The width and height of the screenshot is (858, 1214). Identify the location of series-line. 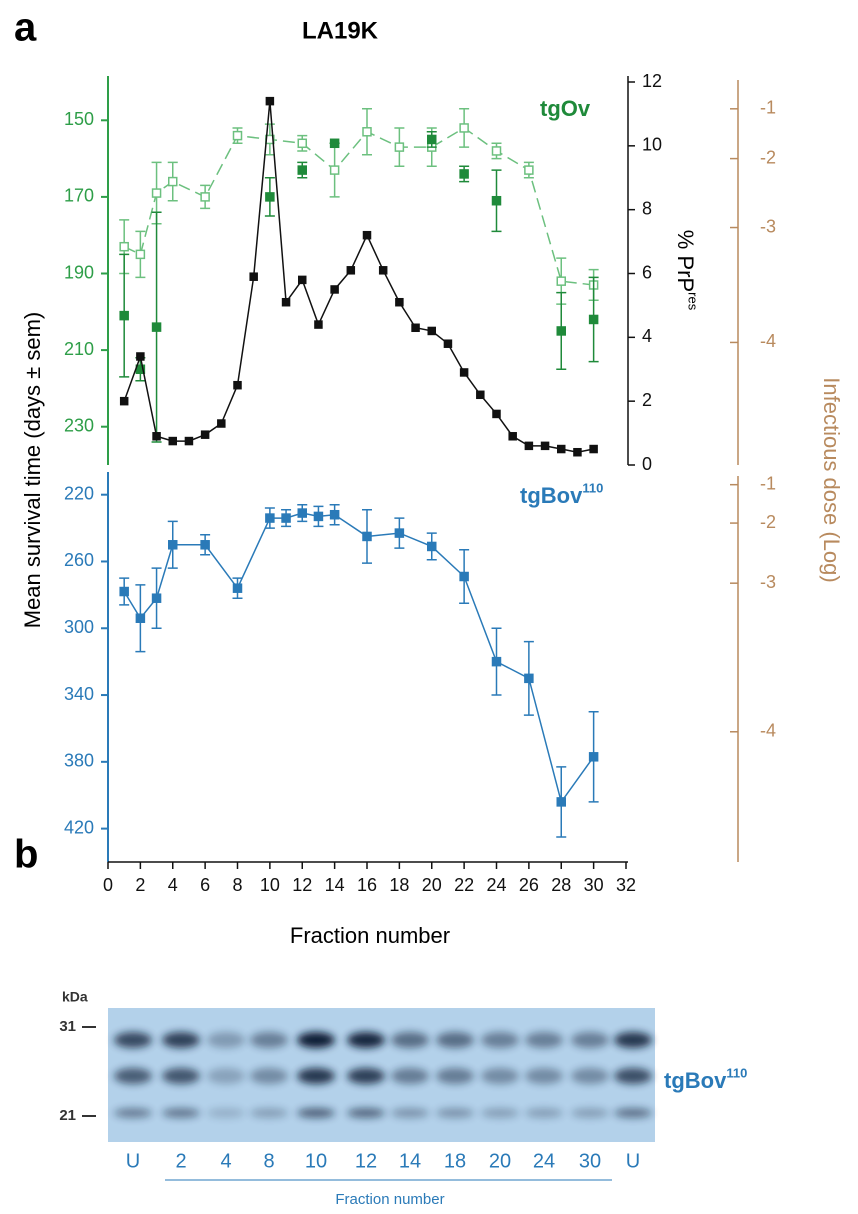
(358, 206).